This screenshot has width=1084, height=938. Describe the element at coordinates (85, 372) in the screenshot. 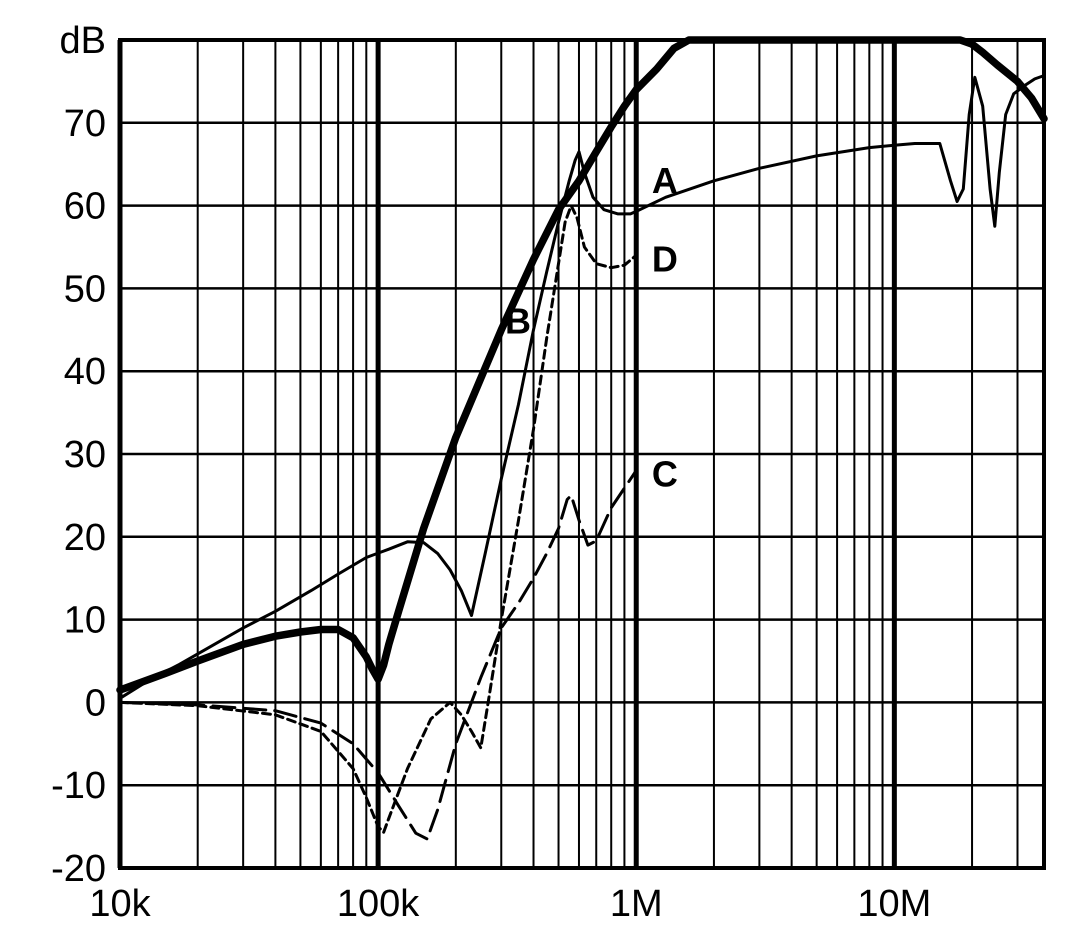

I see `y-tick-label: 40` at that location.